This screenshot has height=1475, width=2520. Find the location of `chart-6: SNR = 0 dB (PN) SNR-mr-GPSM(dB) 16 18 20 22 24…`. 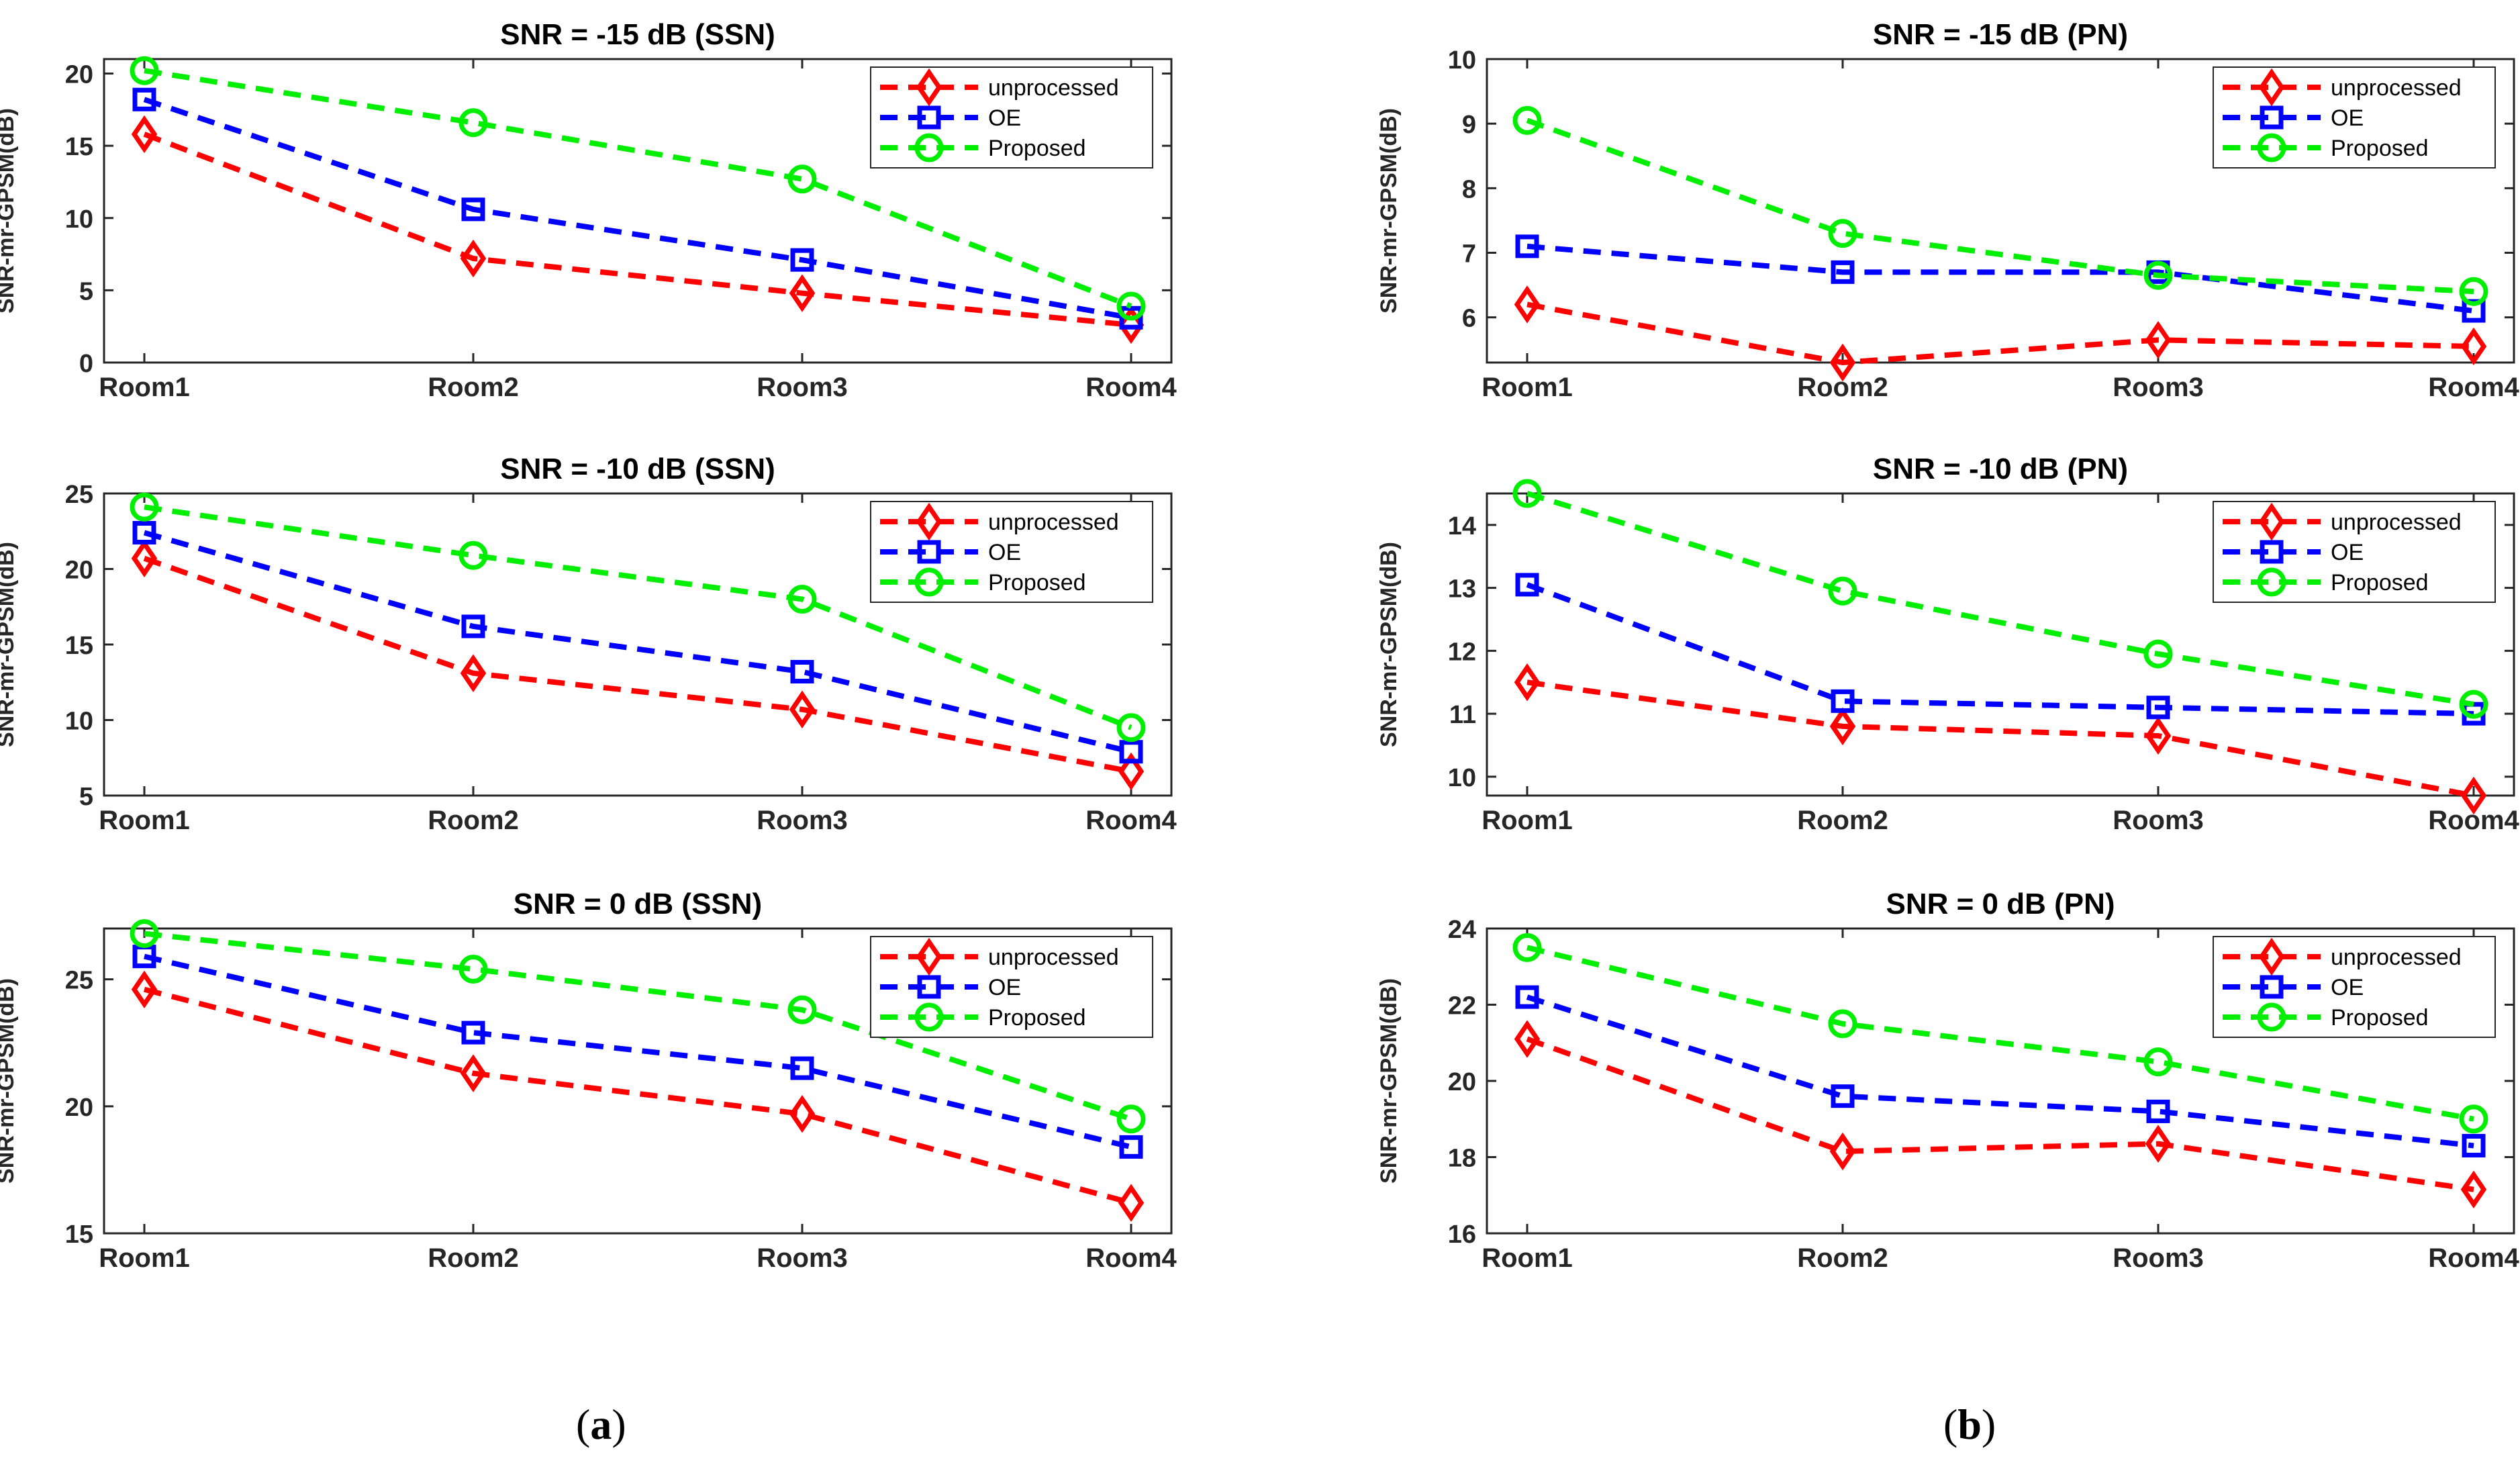

chart-6: SNR = 0 dB (PN) SNR-mr-GPSM(dB) 16 18 20 22 24… is located at coordinates (1948, 1080).